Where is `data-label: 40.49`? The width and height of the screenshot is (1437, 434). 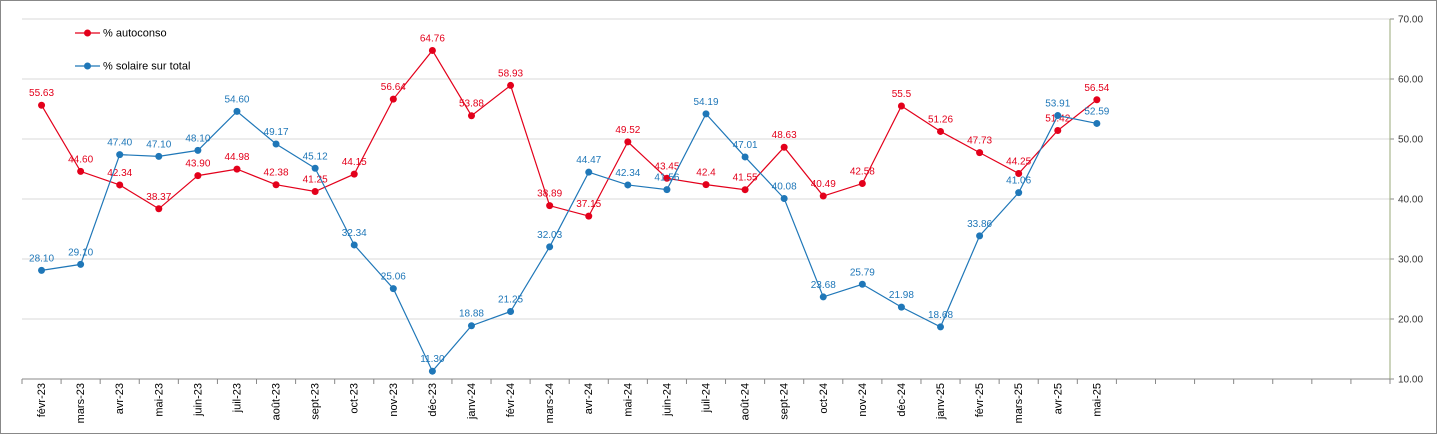 data-label: 40.49 is located at coordinates (823, 184).